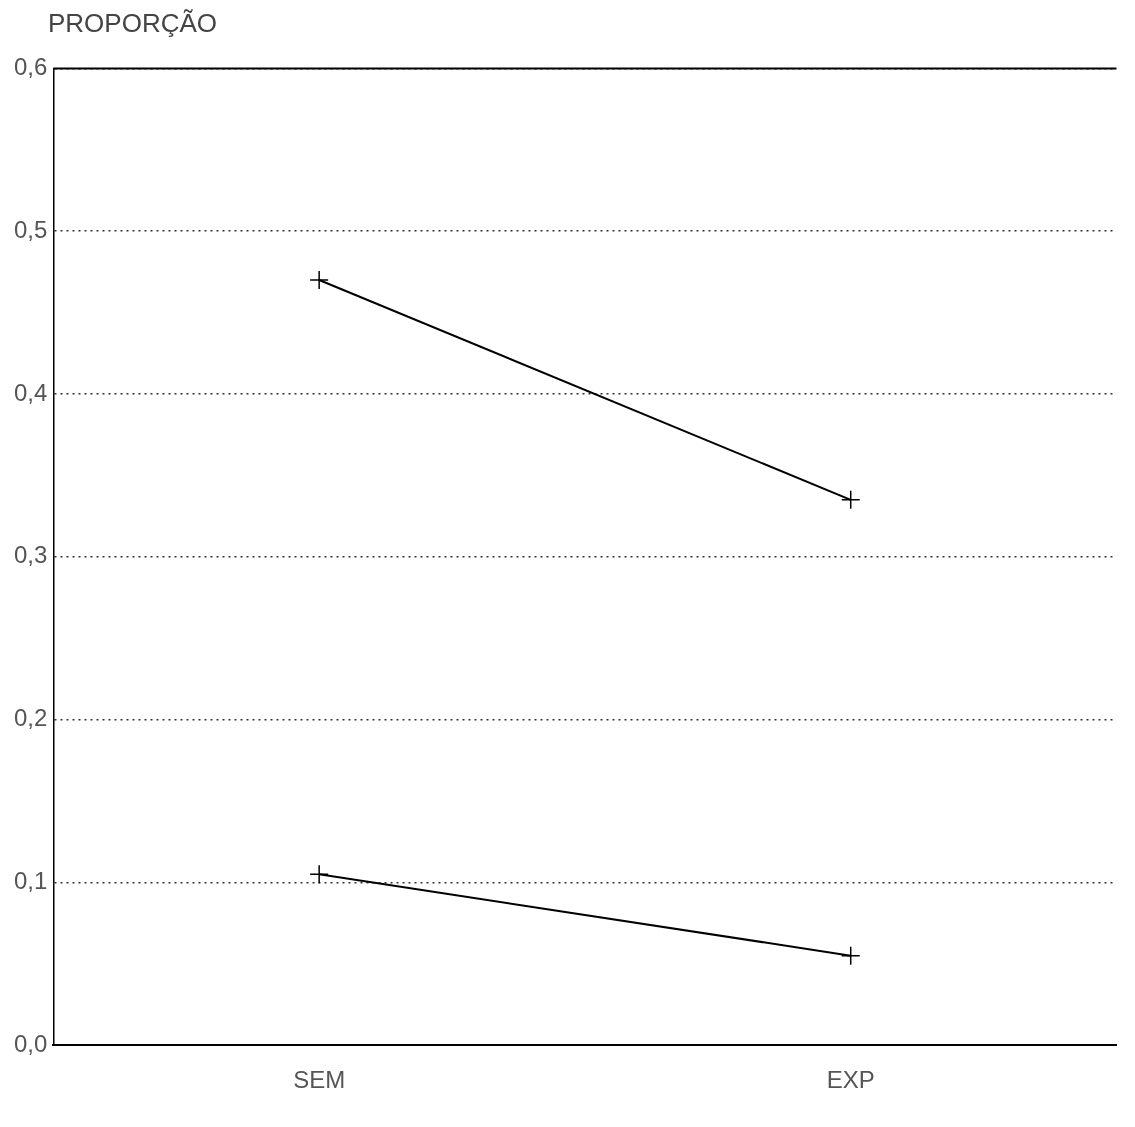 The image size is (1135, 1127). What do you see at coordinates (30, 67) in the screenshot?
I see `y-tick-label: 0,6` at bounding box center [30, 67].